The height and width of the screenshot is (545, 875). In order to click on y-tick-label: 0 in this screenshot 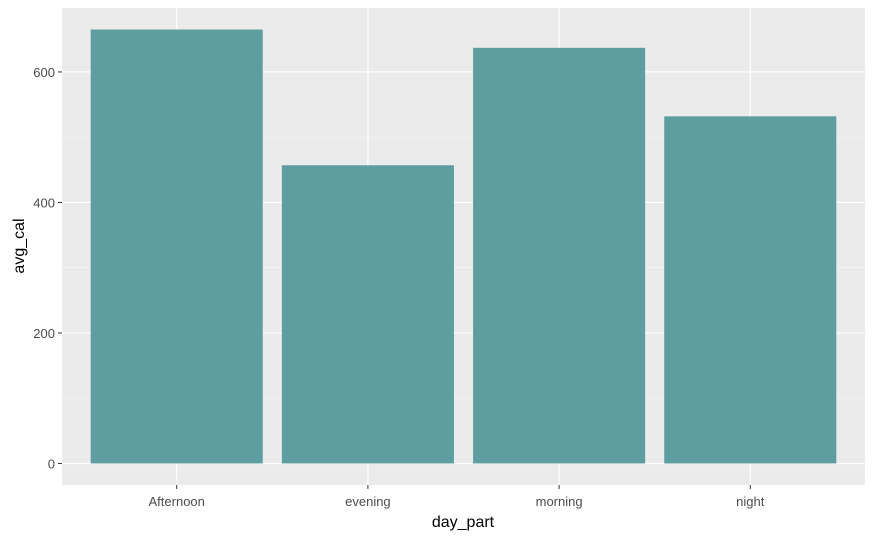, I will do `click(51, 463)`.